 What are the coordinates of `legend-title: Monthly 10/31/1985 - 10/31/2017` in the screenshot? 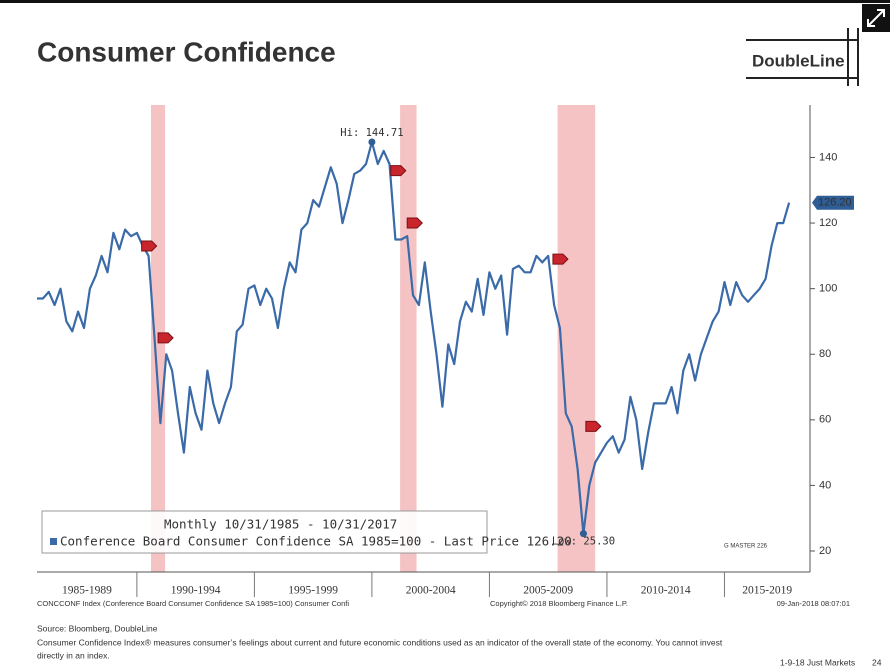 It's located at (280, 524).